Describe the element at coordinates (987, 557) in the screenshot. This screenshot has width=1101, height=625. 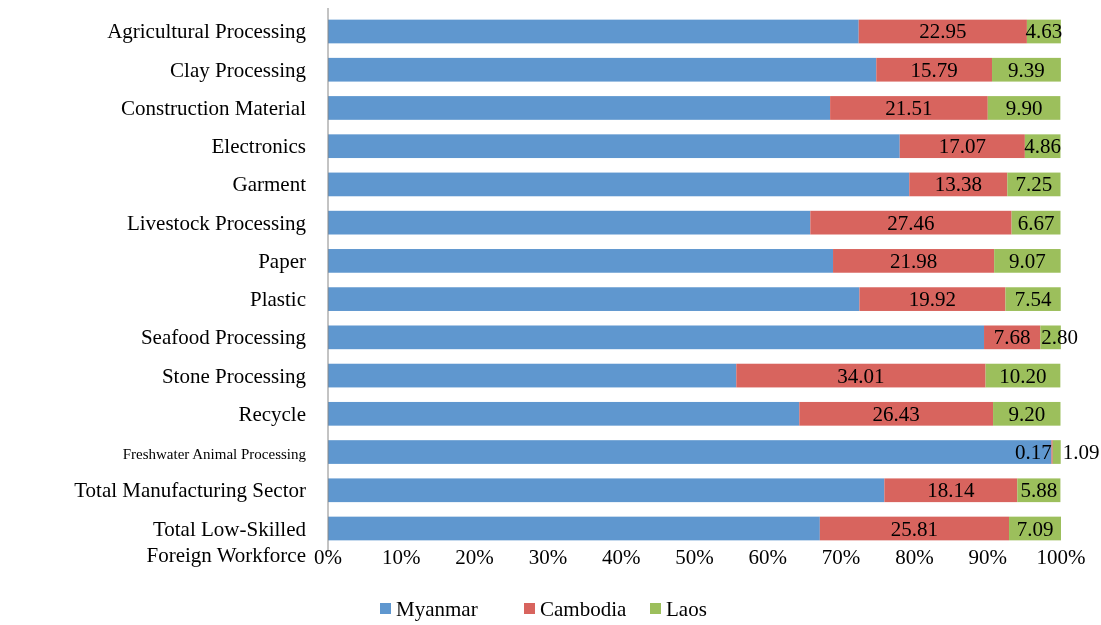
I see `x-tick-label: 90%` at that location.